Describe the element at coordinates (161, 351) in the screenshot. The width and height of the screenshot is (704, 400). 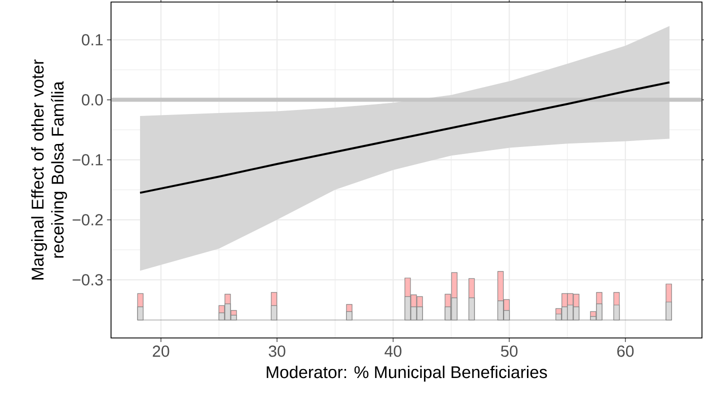
I see `x-tick-label: 20` at that location.